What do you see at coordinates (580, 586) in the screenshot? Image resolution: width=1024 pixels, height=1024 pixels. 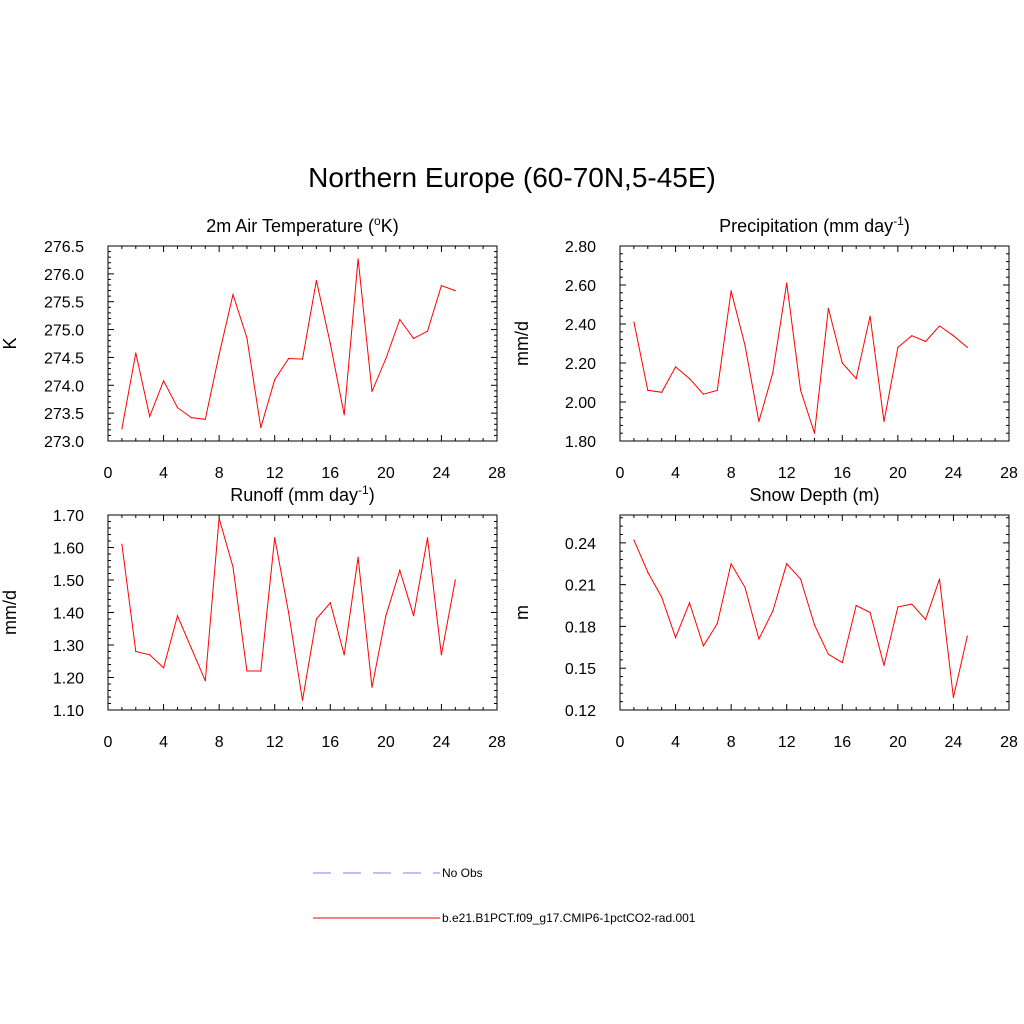 I see `y-tick-label: 0.21` at bounding box center [580, 586].